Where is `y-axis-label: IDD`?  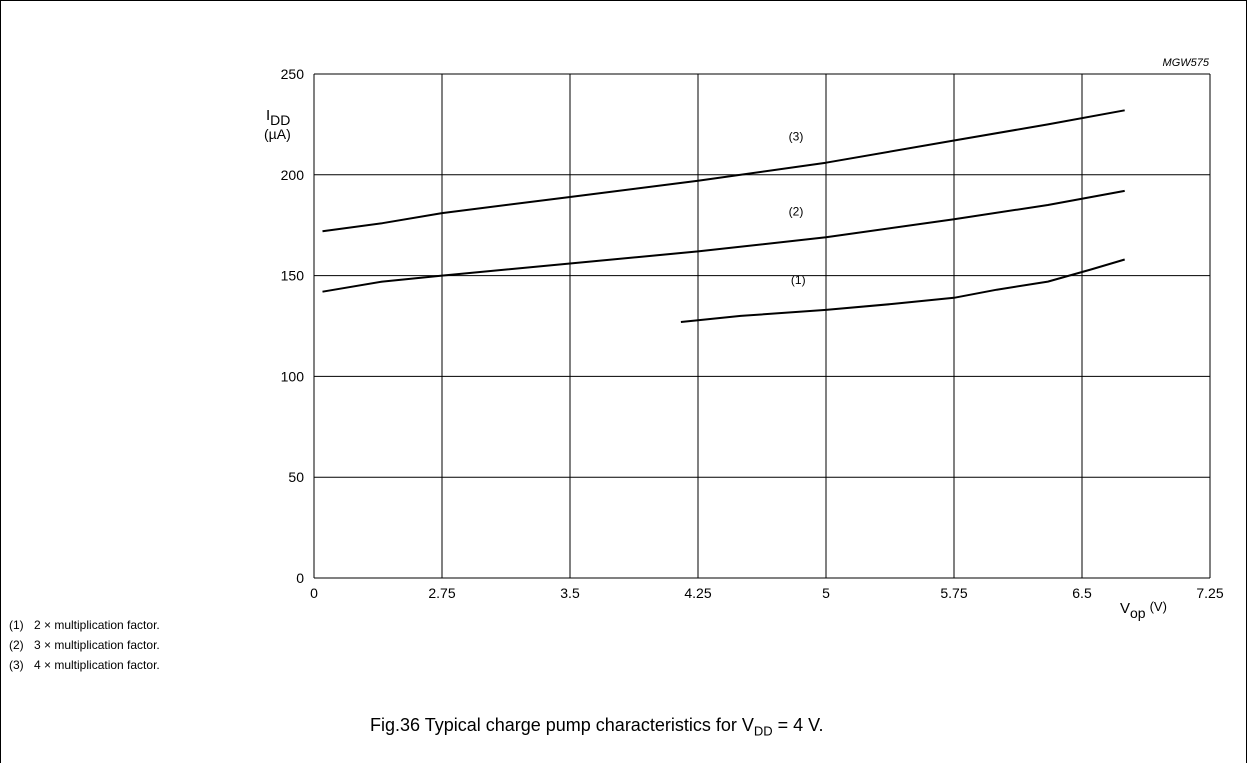 y-axis-label: IDD is located at coordinates (278, 117).